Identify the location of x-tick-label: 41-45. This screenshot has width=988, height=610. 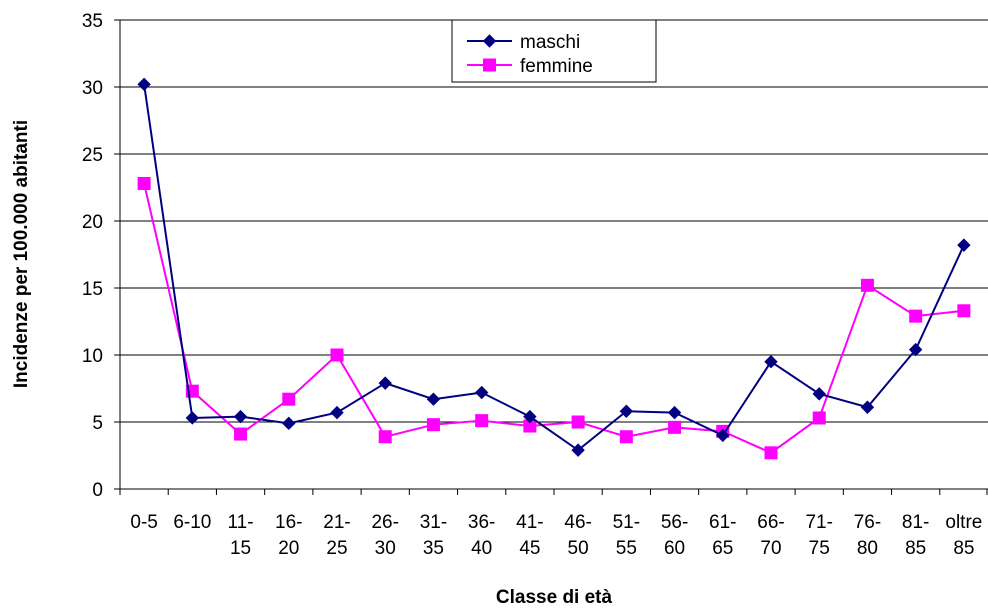
(529, 535).